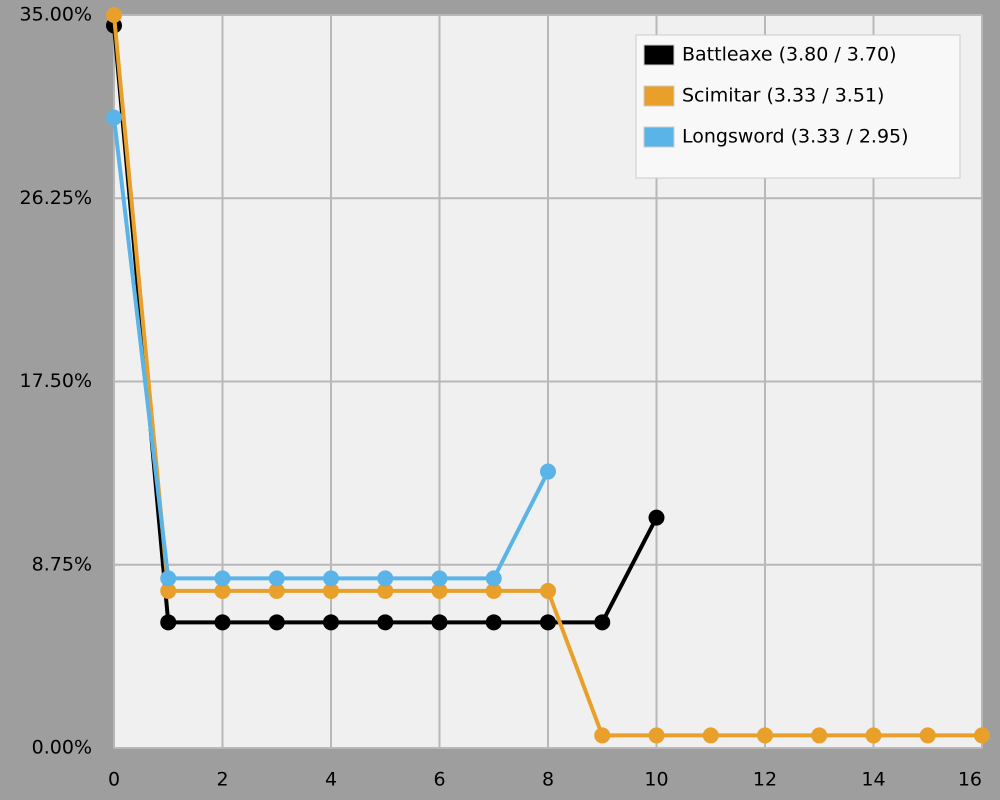 Image resolution: width=1000 pixels, height=800 pixels. I want to click on x-tick-label: 6, so click(439, 780).